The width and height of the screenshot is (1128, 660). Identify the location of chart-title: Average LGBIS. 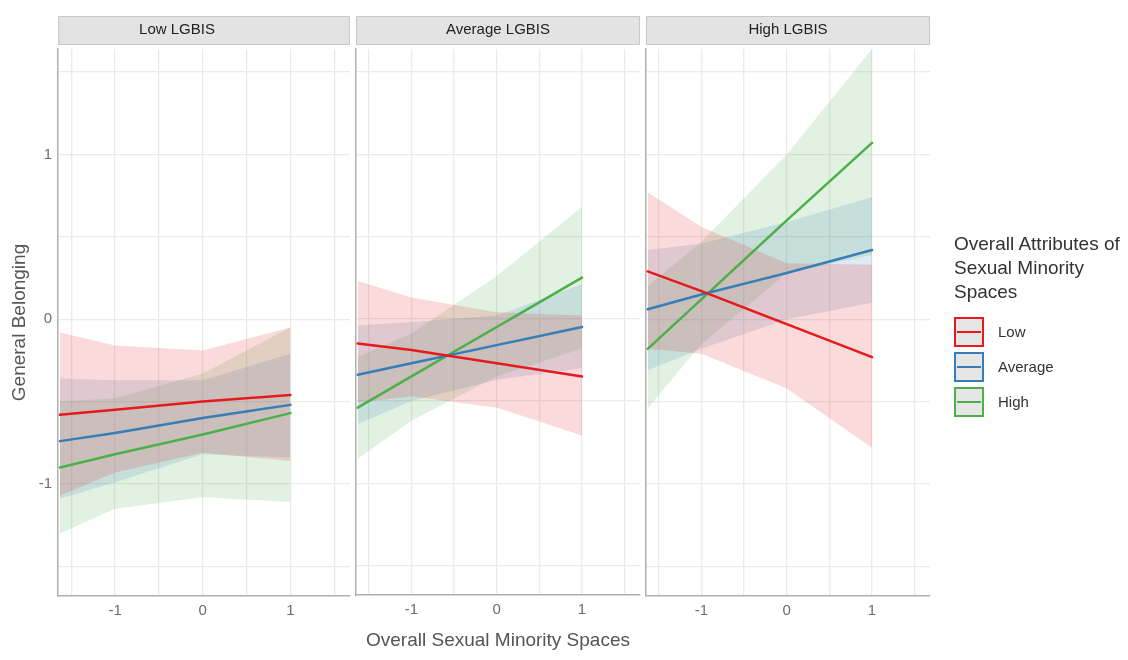
(498, 29).